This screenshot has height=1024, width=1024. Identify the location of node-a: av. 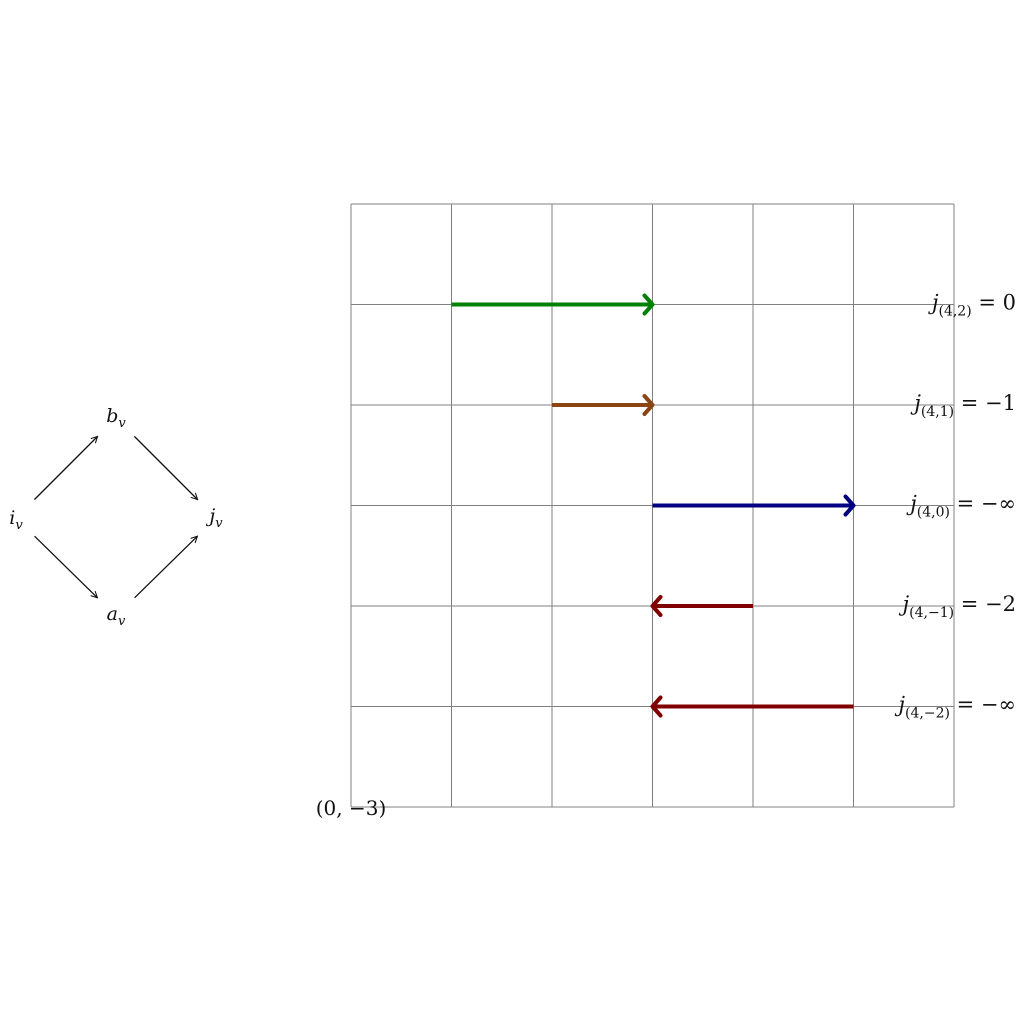
(116, 616).